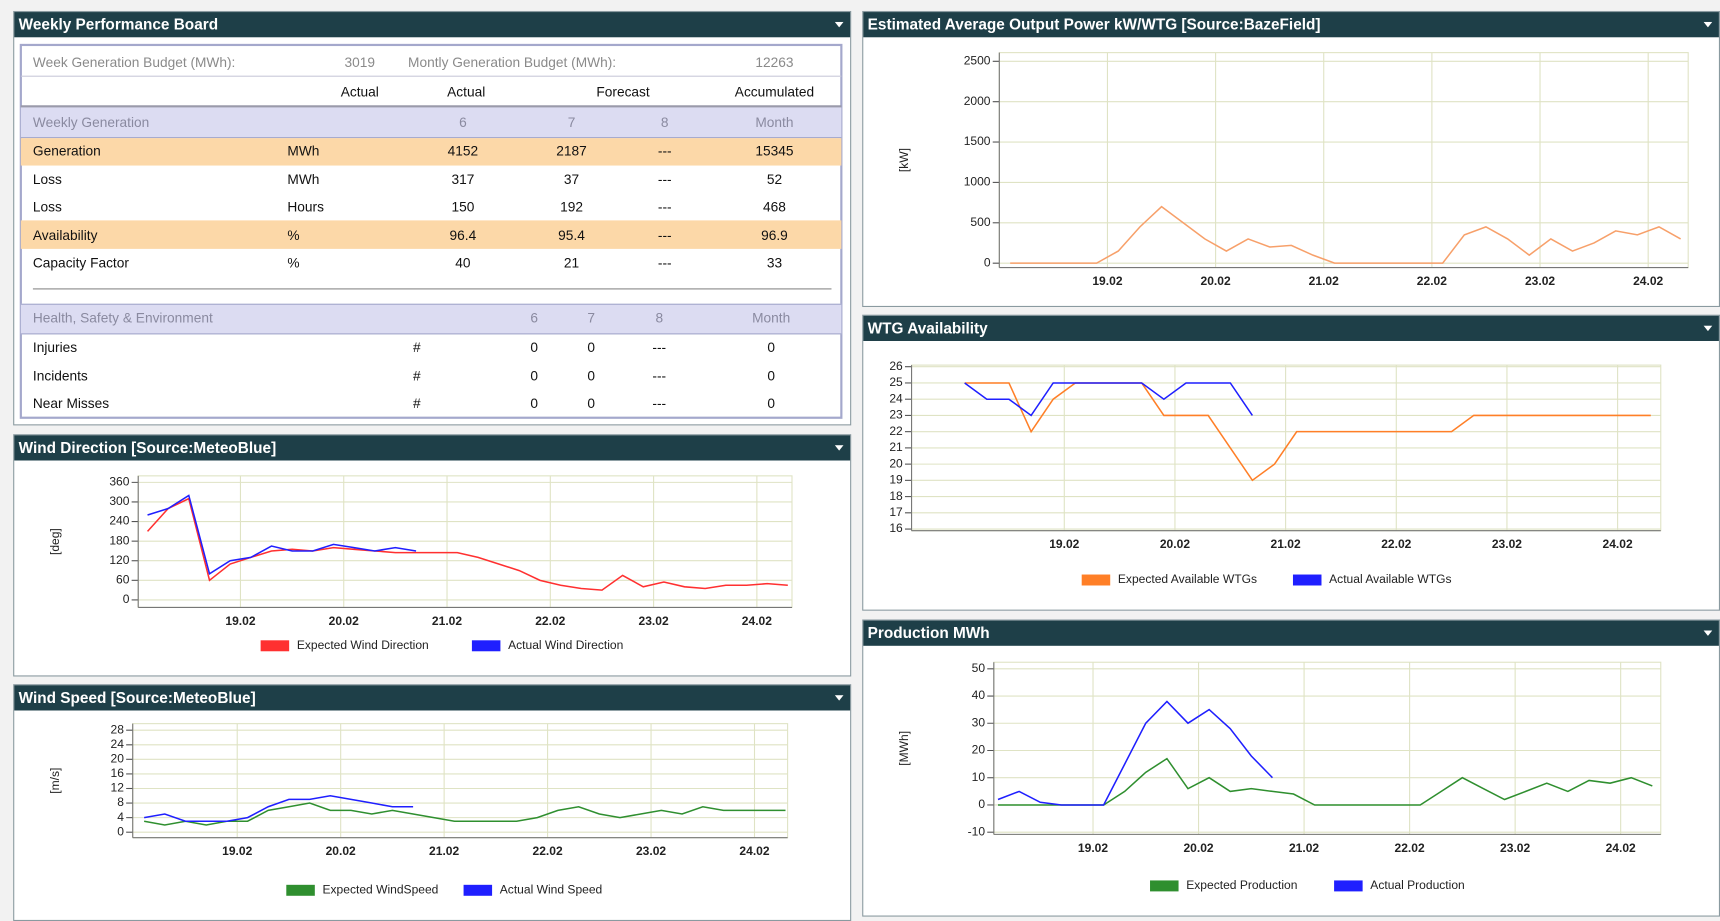 The image size is (1720, 921). What do you see at coordinates (118, 729) in the screenshot?
I see `y-tick-label: 28` at bounding box center [118, 729].